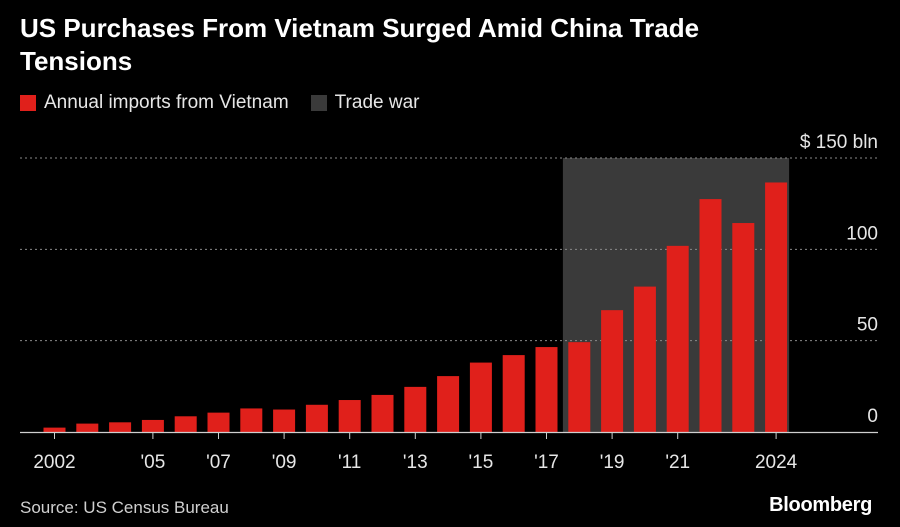  What do you see at coordinates (185, 424) in the screenshot?
I see `bar-2006` at bounding box center [185, 424].